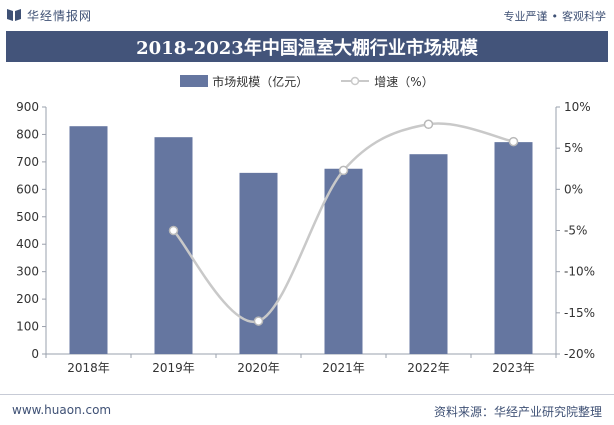 This screenshot has height=425, width=614. I want to click on bar-2021年, so click(343, 261).